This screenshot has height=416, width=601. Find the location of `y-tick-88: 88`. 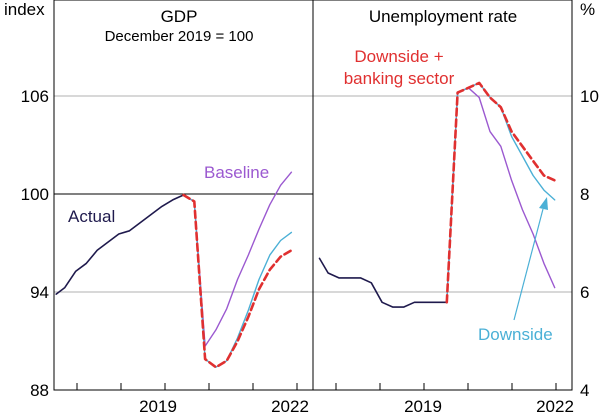

y-tick-88: 88 is located at coordinates (39, 390).